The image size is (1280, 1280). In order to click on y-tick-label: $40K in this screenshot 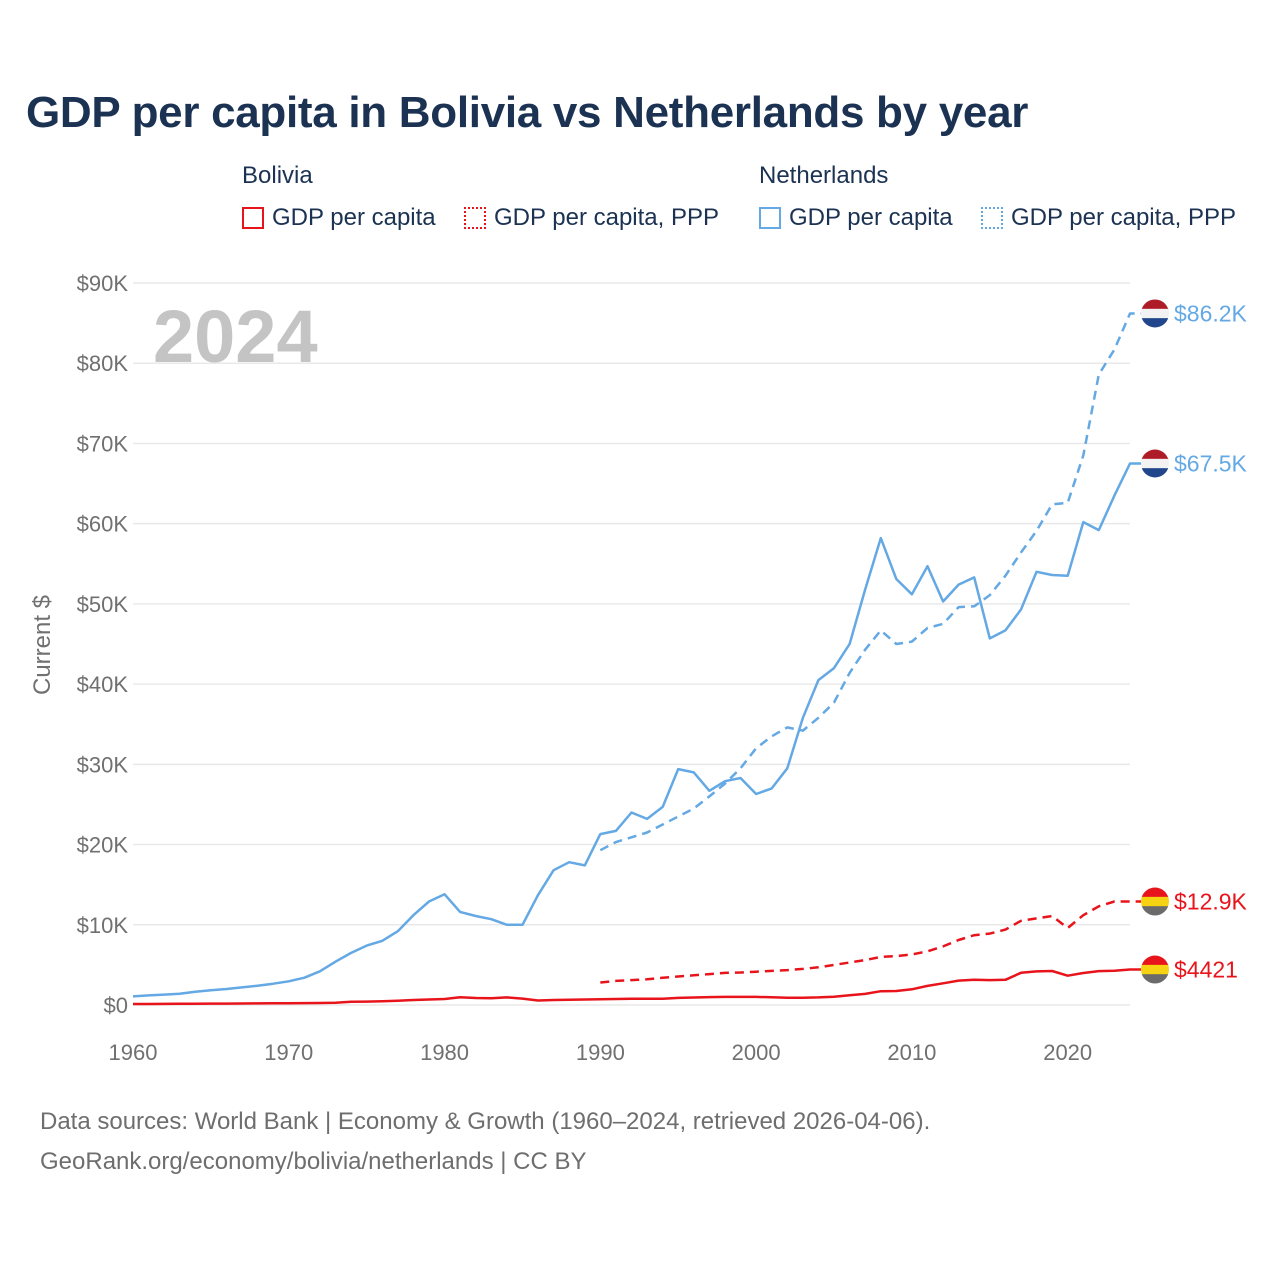, I will do `click(103, 684)`.